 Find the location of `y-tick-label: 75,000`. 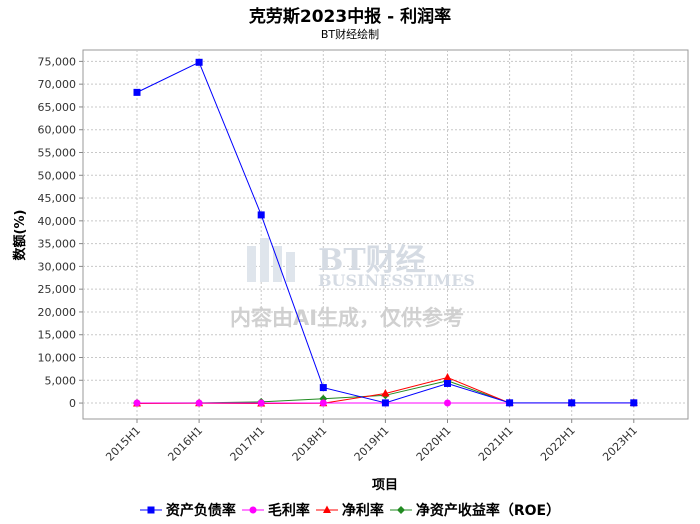

y-tick-label: 75,000 is located at coordinates (57, 61).